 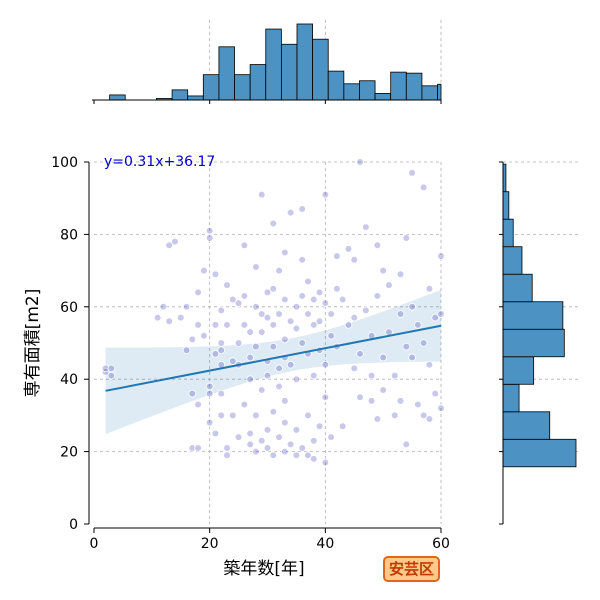 What do you see at coordinates (159, 162) in the screenshot?
I see `regression-equation: y=0.31x+36.17` at bounding box center [159, 162].